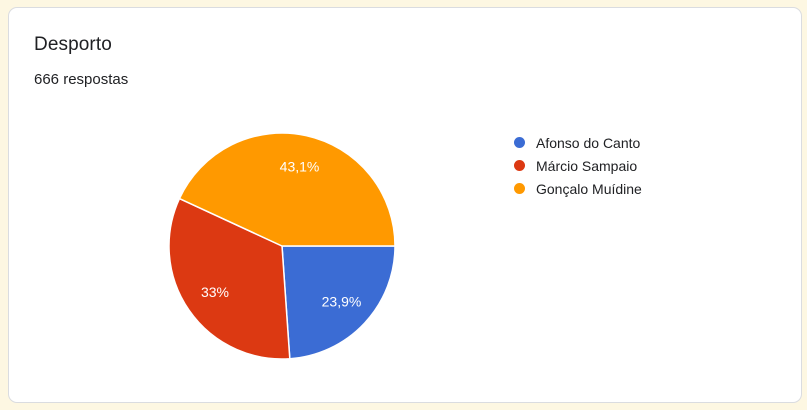  I want to click on legend-item: Gonçalo Muídine, so click(578, 188).